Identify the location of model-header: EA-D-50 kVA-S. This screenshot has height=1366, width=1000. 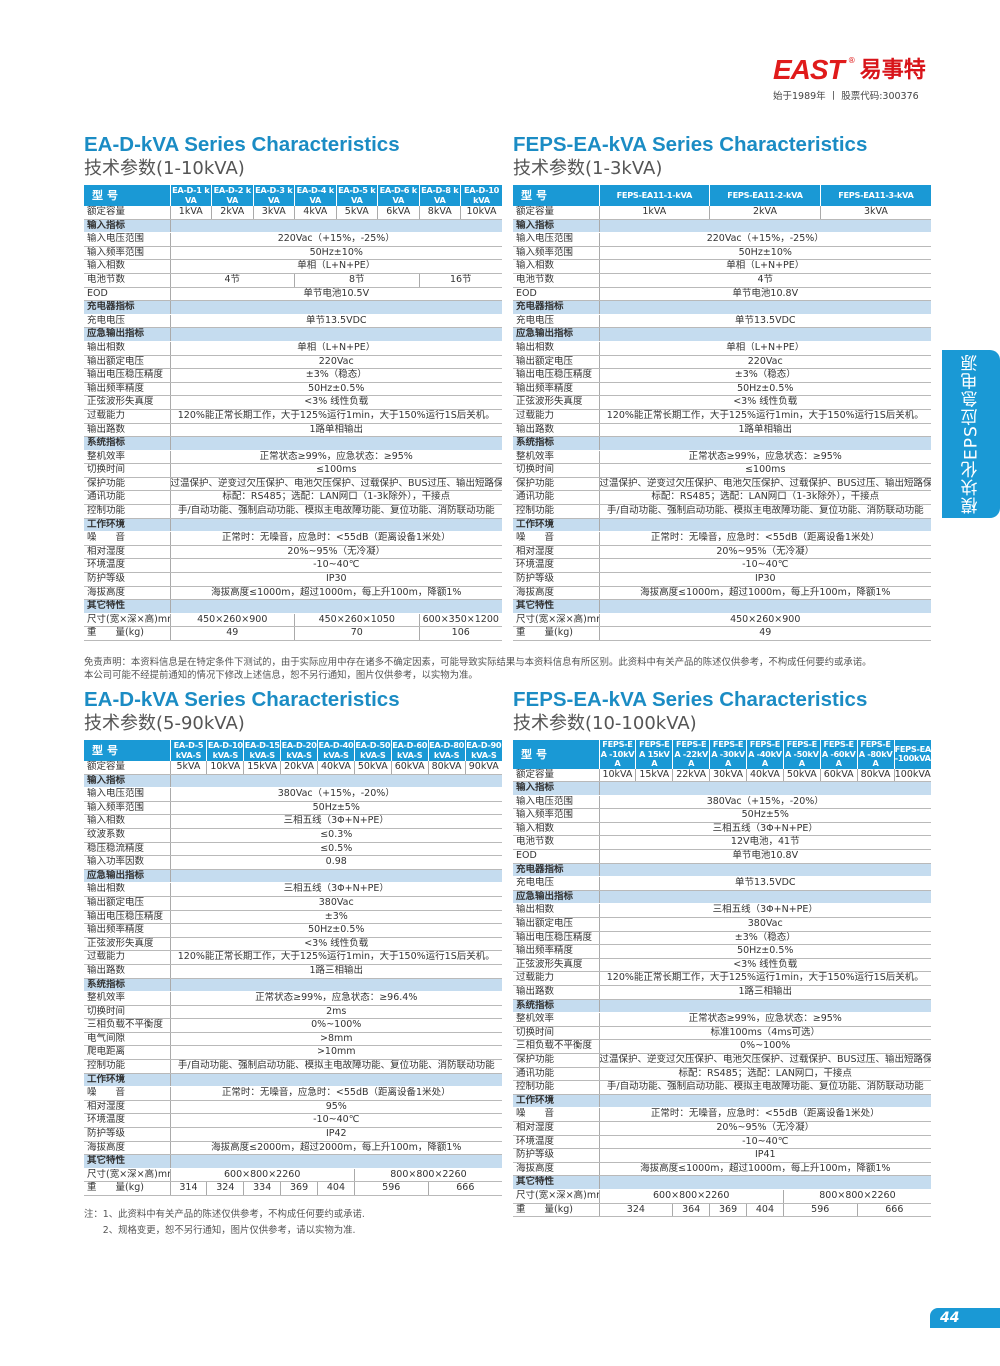
(372, 750).